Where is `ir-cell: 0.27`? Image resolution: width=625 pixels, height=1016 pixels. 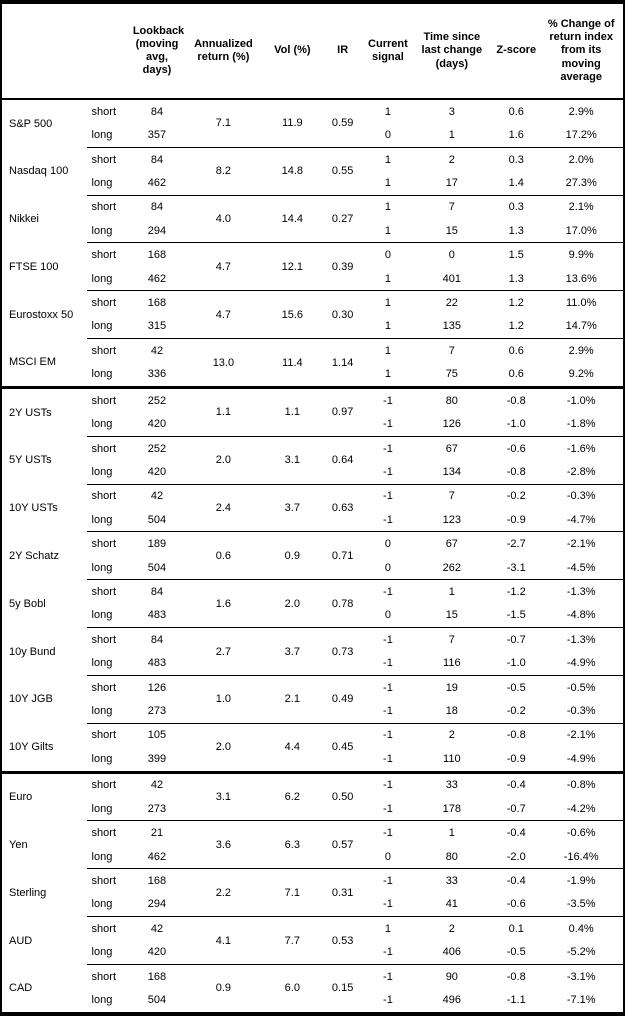 ir-cell: 0.27 is located at coordinates (343, 218).